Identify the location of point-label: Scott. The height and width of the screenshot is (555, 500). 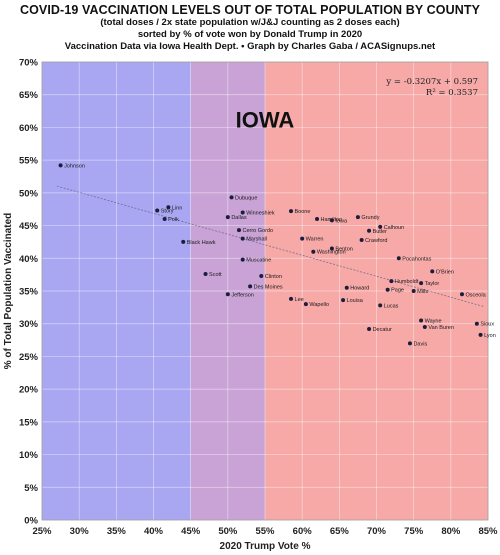
(215, 275).